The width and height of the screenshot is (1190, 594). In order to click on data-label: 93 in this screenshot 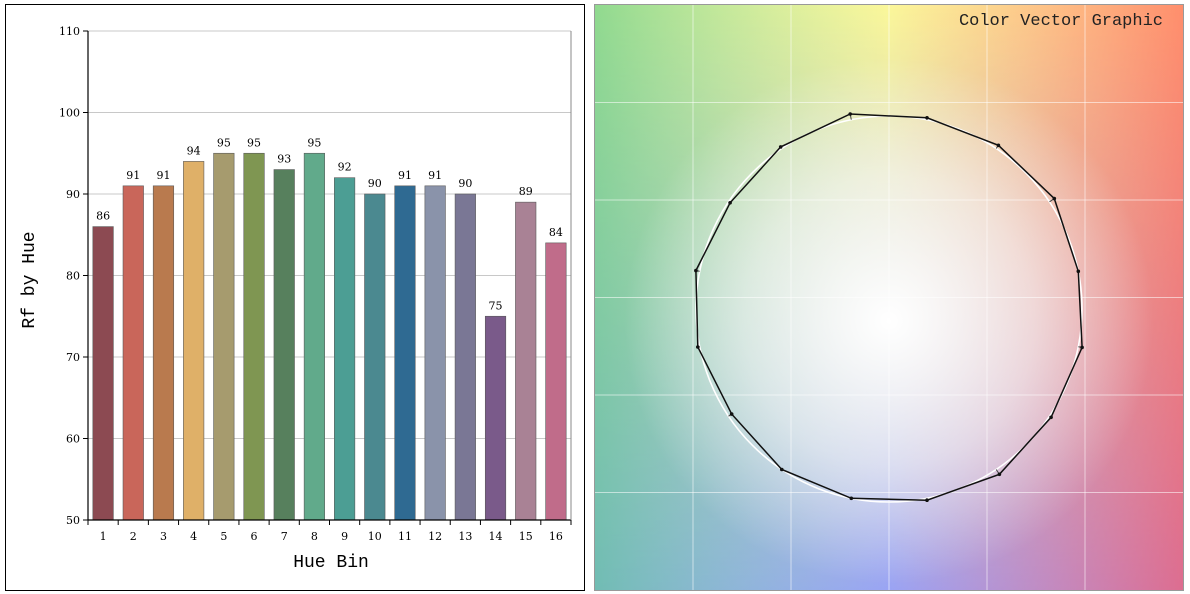, I will do `click(284, 159)`.